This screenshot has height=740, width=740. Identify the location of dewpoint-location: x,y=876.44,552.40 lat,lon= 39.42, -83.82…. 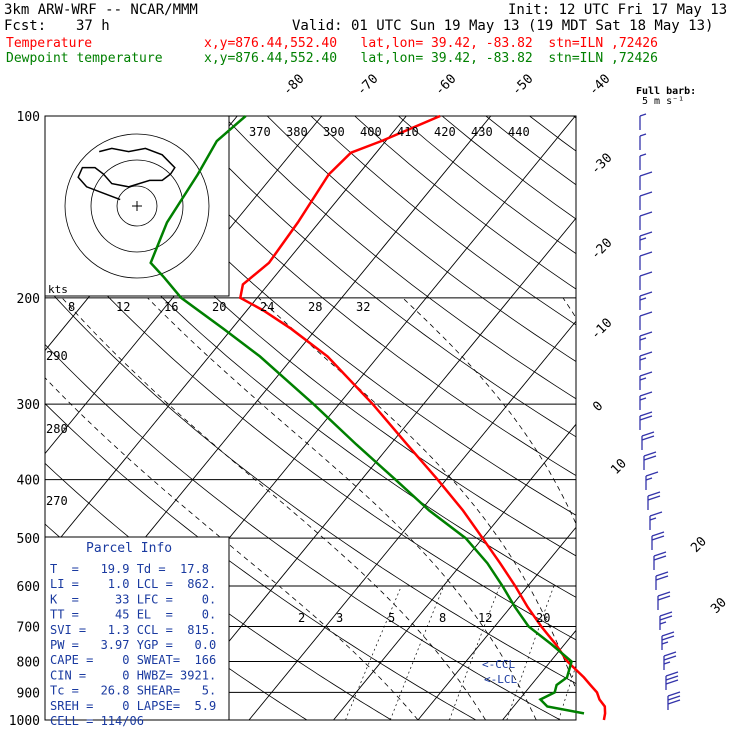
(431, 58).